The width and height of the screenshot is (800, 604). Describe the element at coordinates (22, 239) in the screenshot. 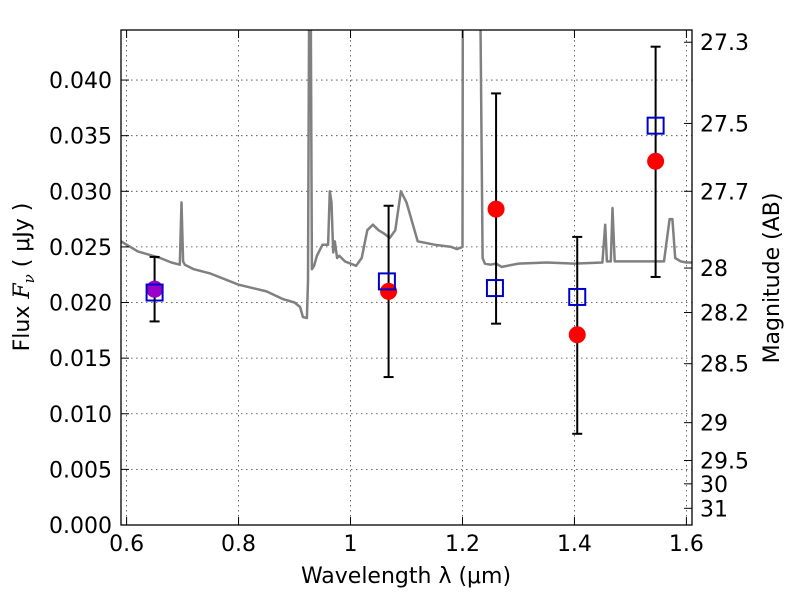

I see `y-axis-title-unit: ( μJy )` at that location.